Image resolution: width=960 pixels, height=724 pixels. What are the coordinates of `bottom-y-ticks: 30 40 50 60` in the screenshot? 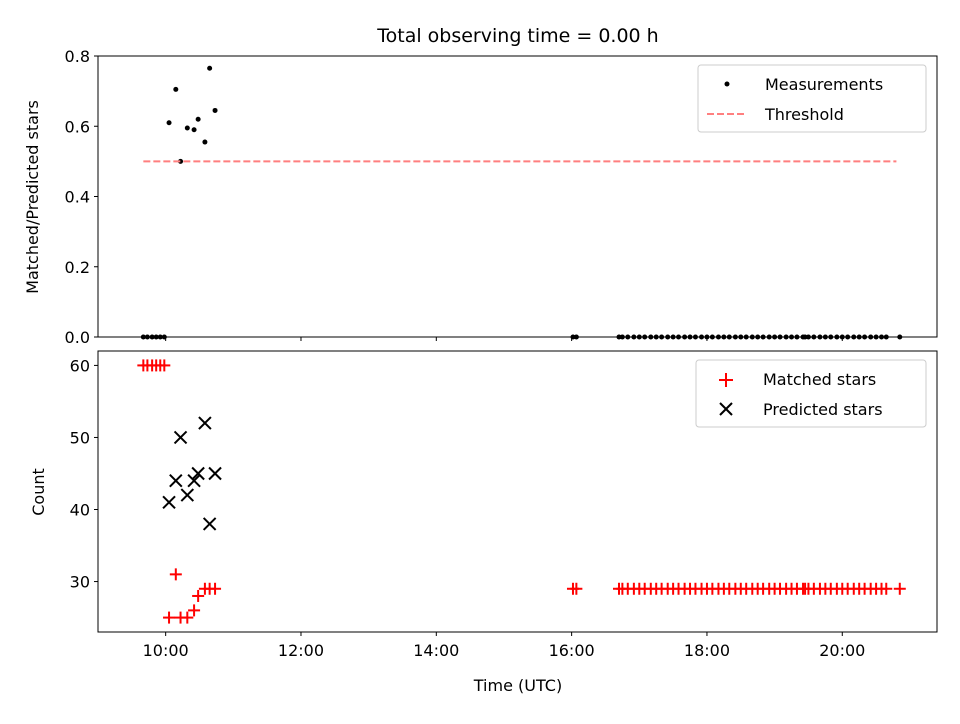 It's located at (84, 474).